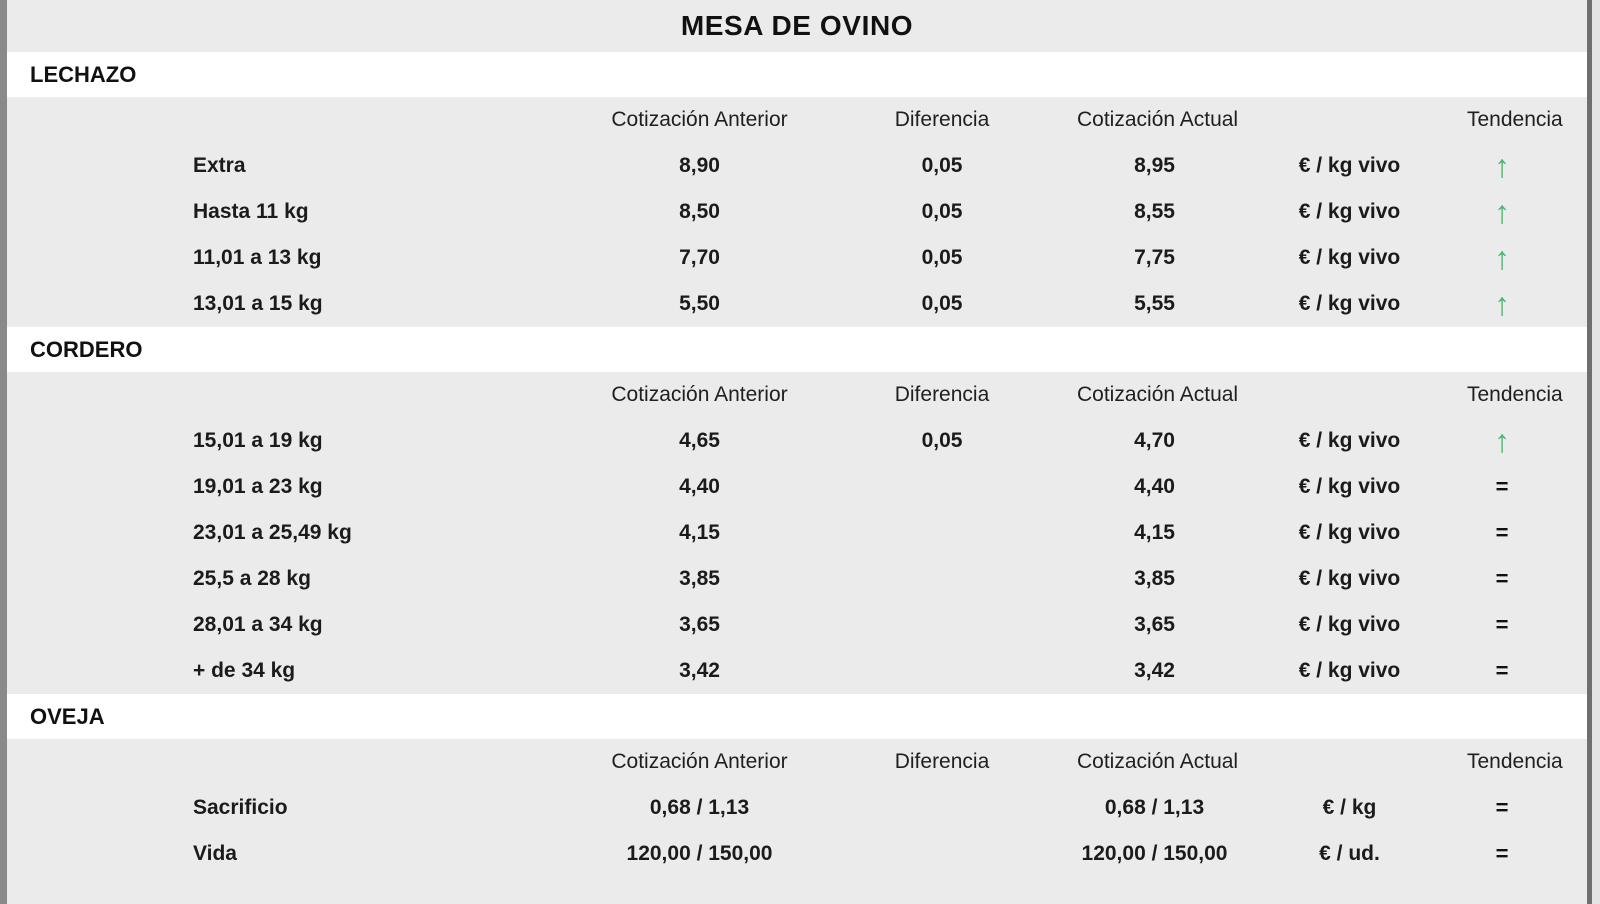 This screenshot has width=1600, height=904. What do you see at coordinates (1154, 670) in the screenshot?
I see `cell-cotizacion-actual: 3,42` at bounding box center [1154, 670].